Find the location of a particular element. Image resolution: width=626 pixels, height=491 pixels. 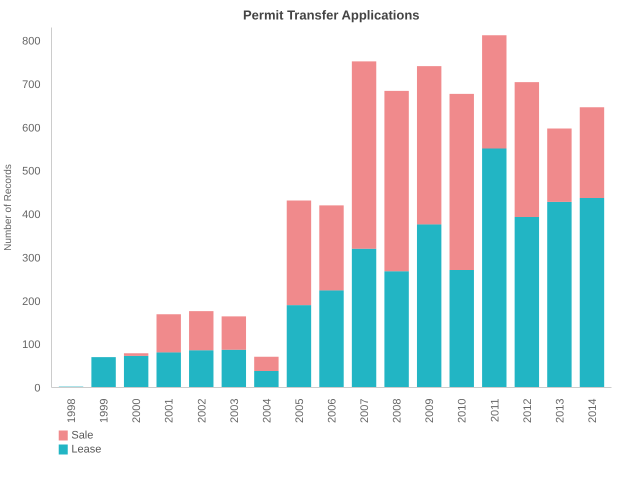

x-tick-label: 2001 is located at coordinates (170, 410).